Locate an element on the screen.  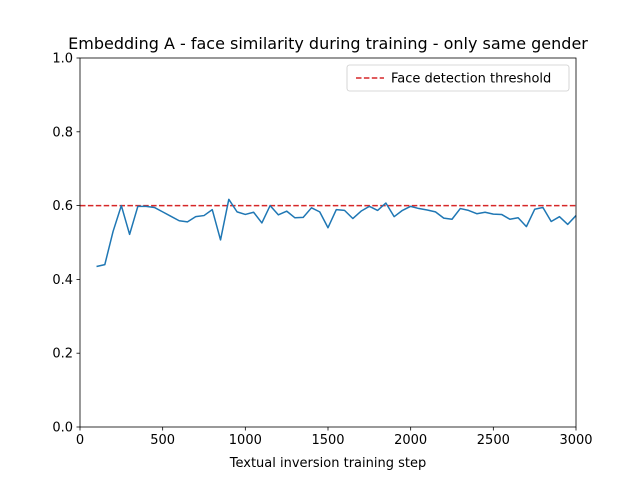
legend-box is located at coordinates (458, 78).